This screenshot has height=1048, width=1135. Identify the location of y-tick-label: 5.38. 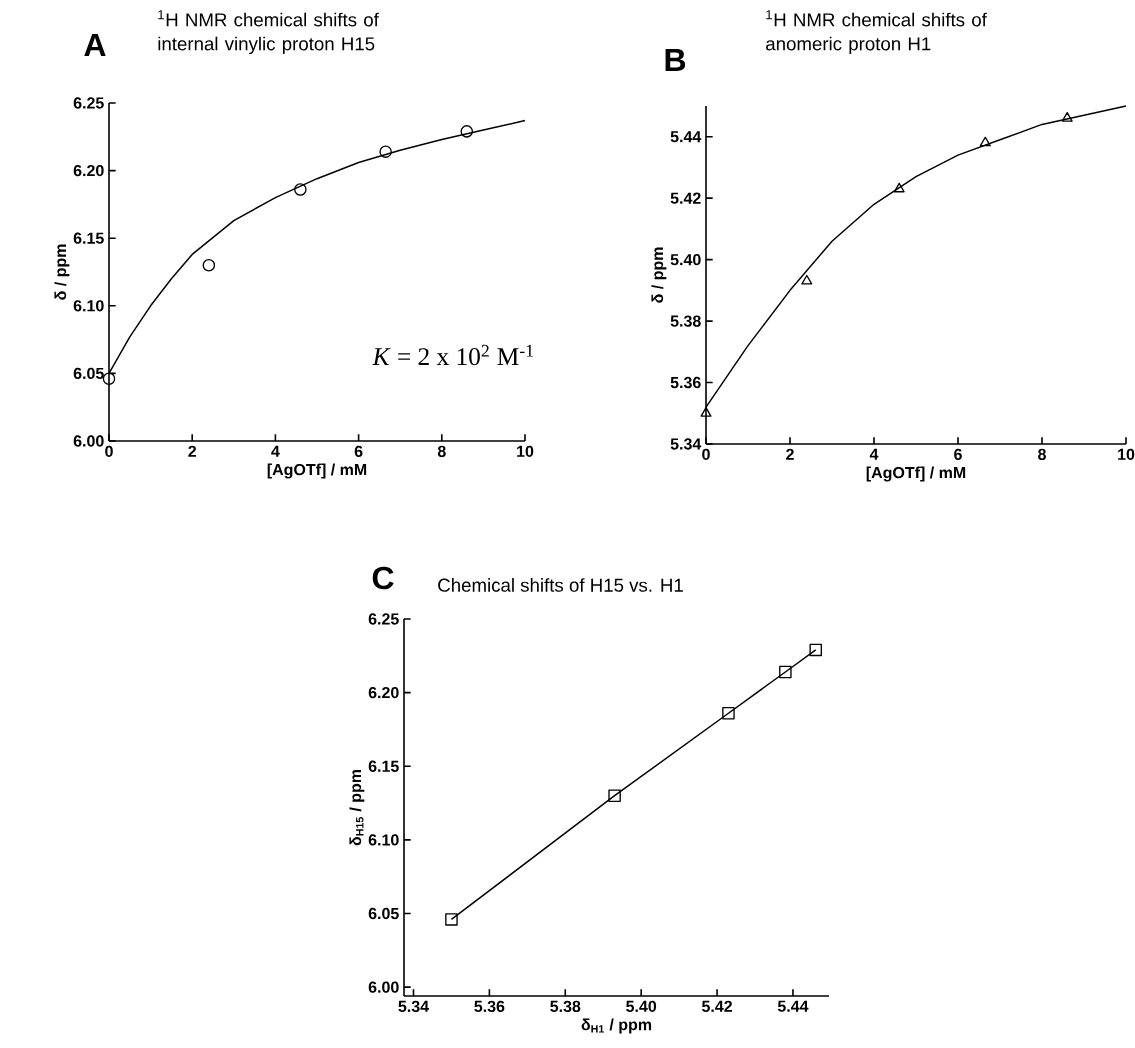
(685, 321).